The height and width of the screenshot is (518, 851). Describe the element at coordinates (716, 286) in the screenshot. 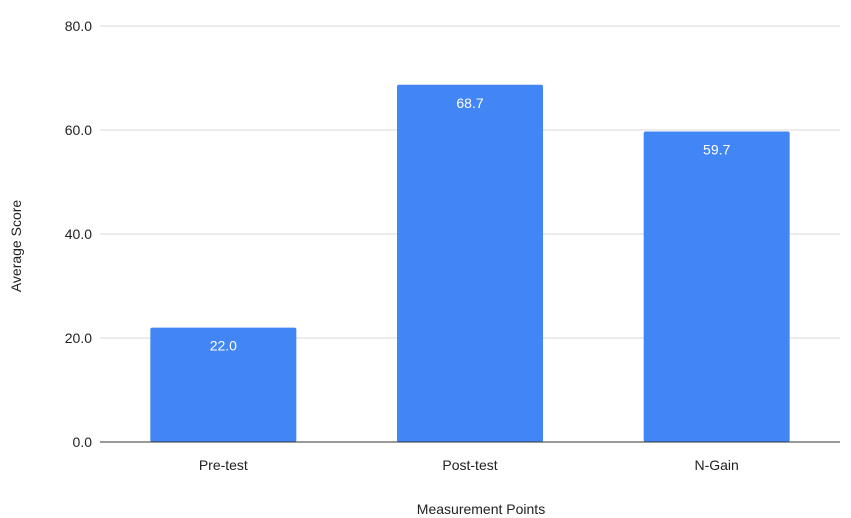

I see `bar-n-gain` at that location.